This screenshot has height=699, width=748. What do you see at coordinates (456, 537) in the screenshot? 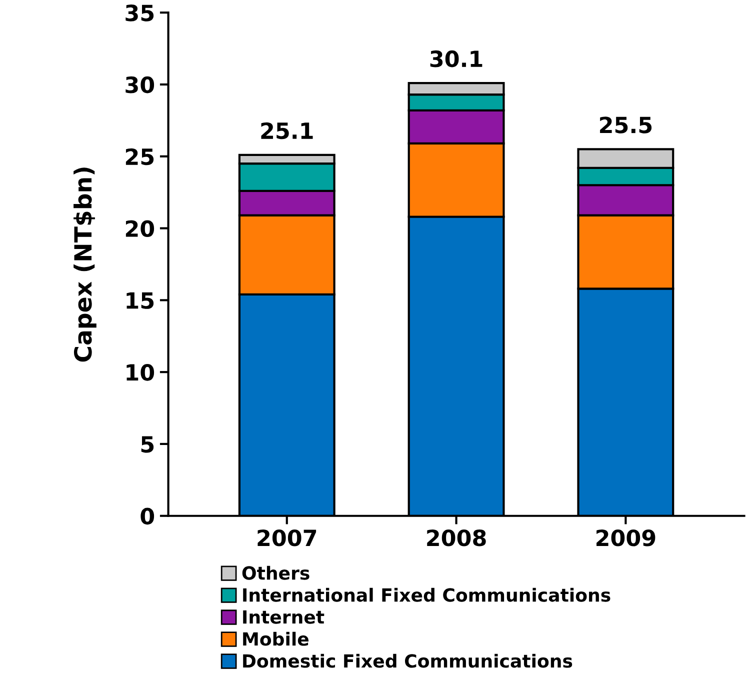
I see `x-tick-label: 2008` at bounding box center [456, 537].